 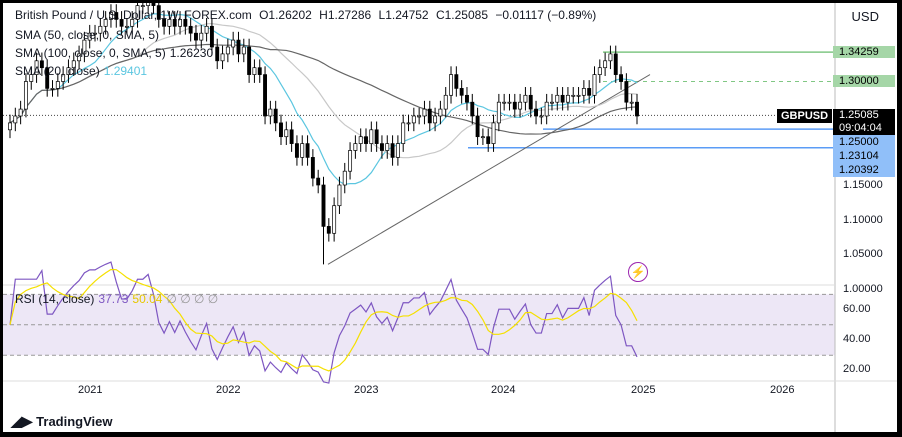 I want to click on change-value: −0.01117 (−0.89%), so click(x=546, y=15).